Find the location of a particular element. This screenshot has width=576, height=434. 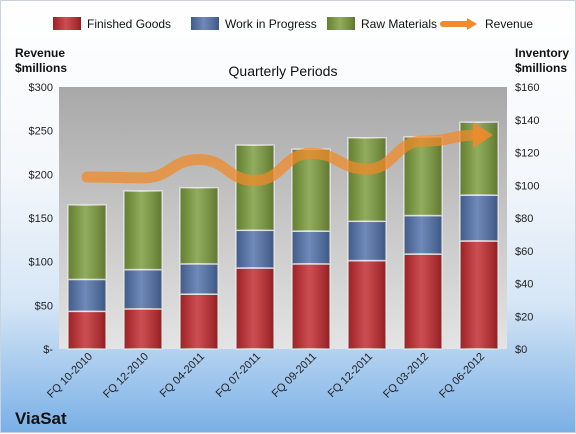

legend-finished-goods-swatch-shade is located at coordinates (67, 23).